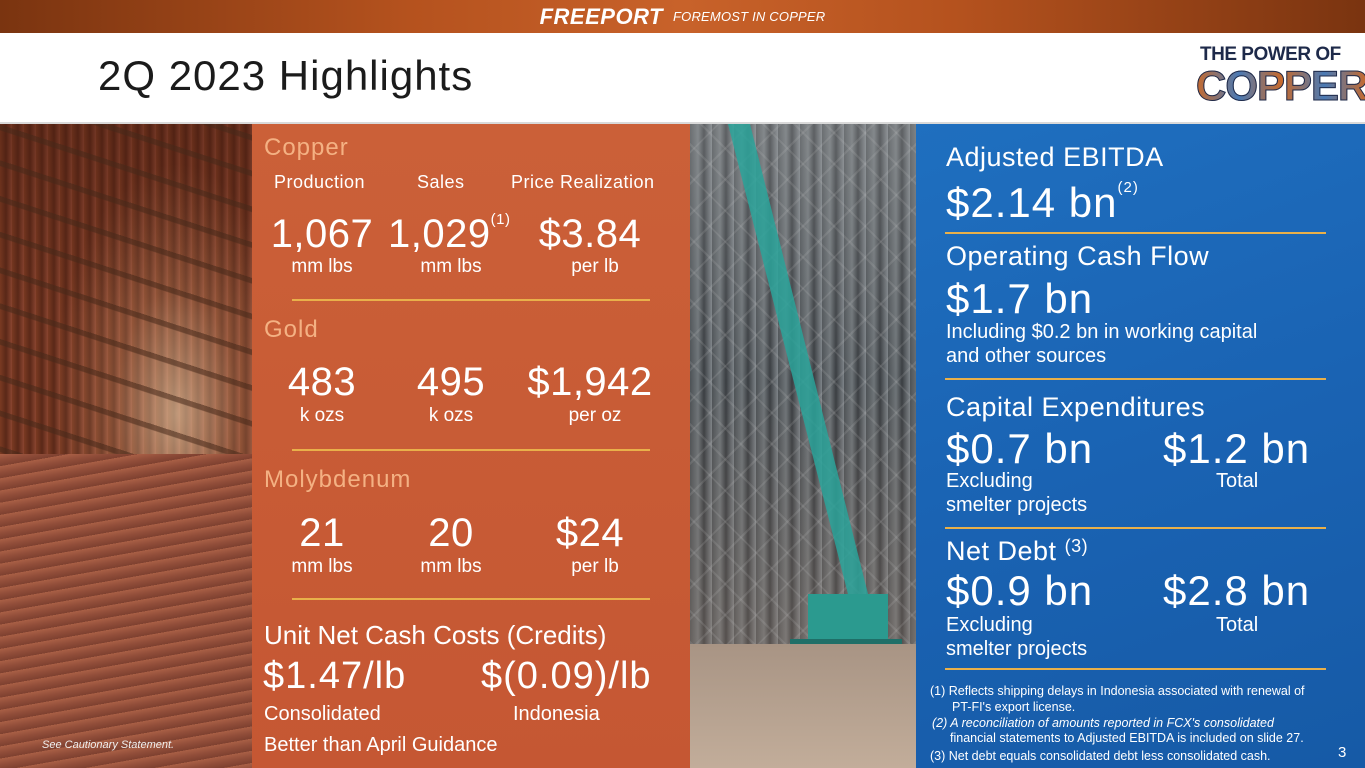 The width and height of the screenshot is (1365, 768). What do you see at coordinates (451, 533) in the screenshot?
I see `moly-sales-value: 20` at bounding box center [451, 533].